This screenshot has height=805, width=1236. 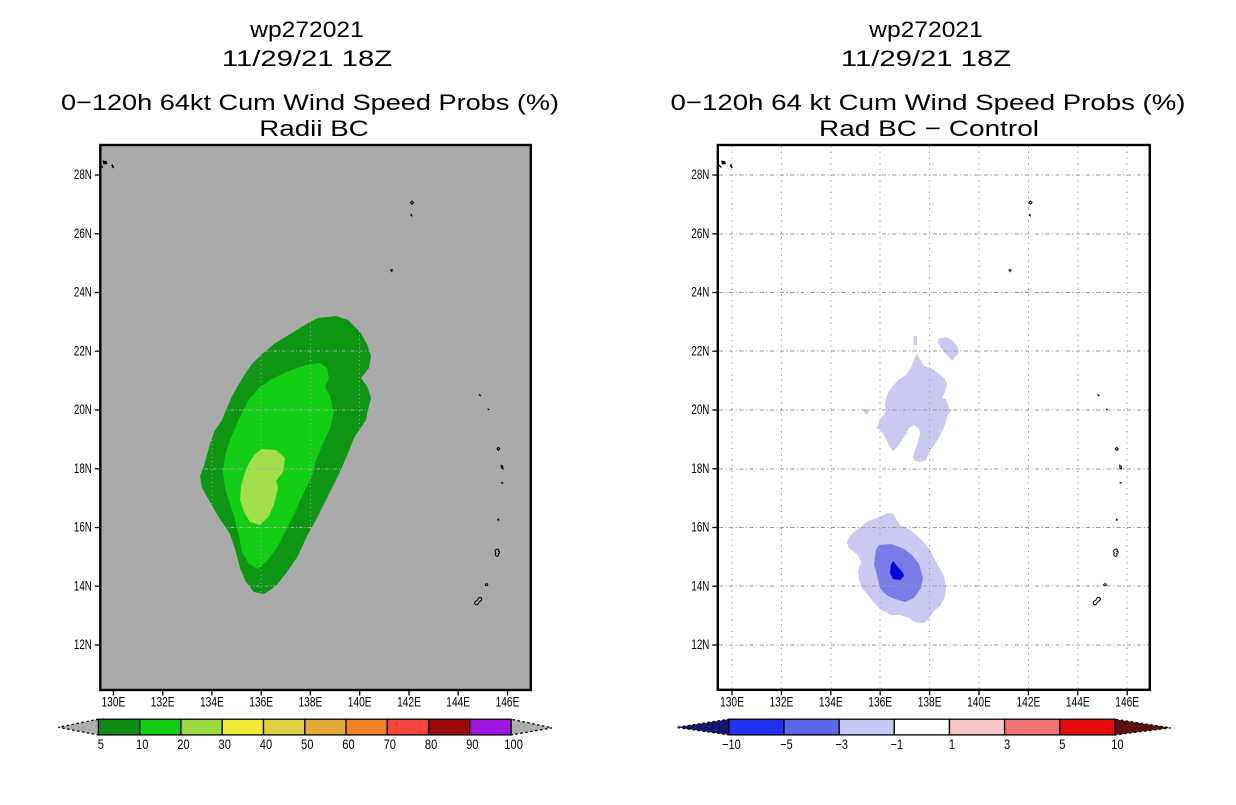 I want to click on svg-text: 40, so click(x=266, y=744).